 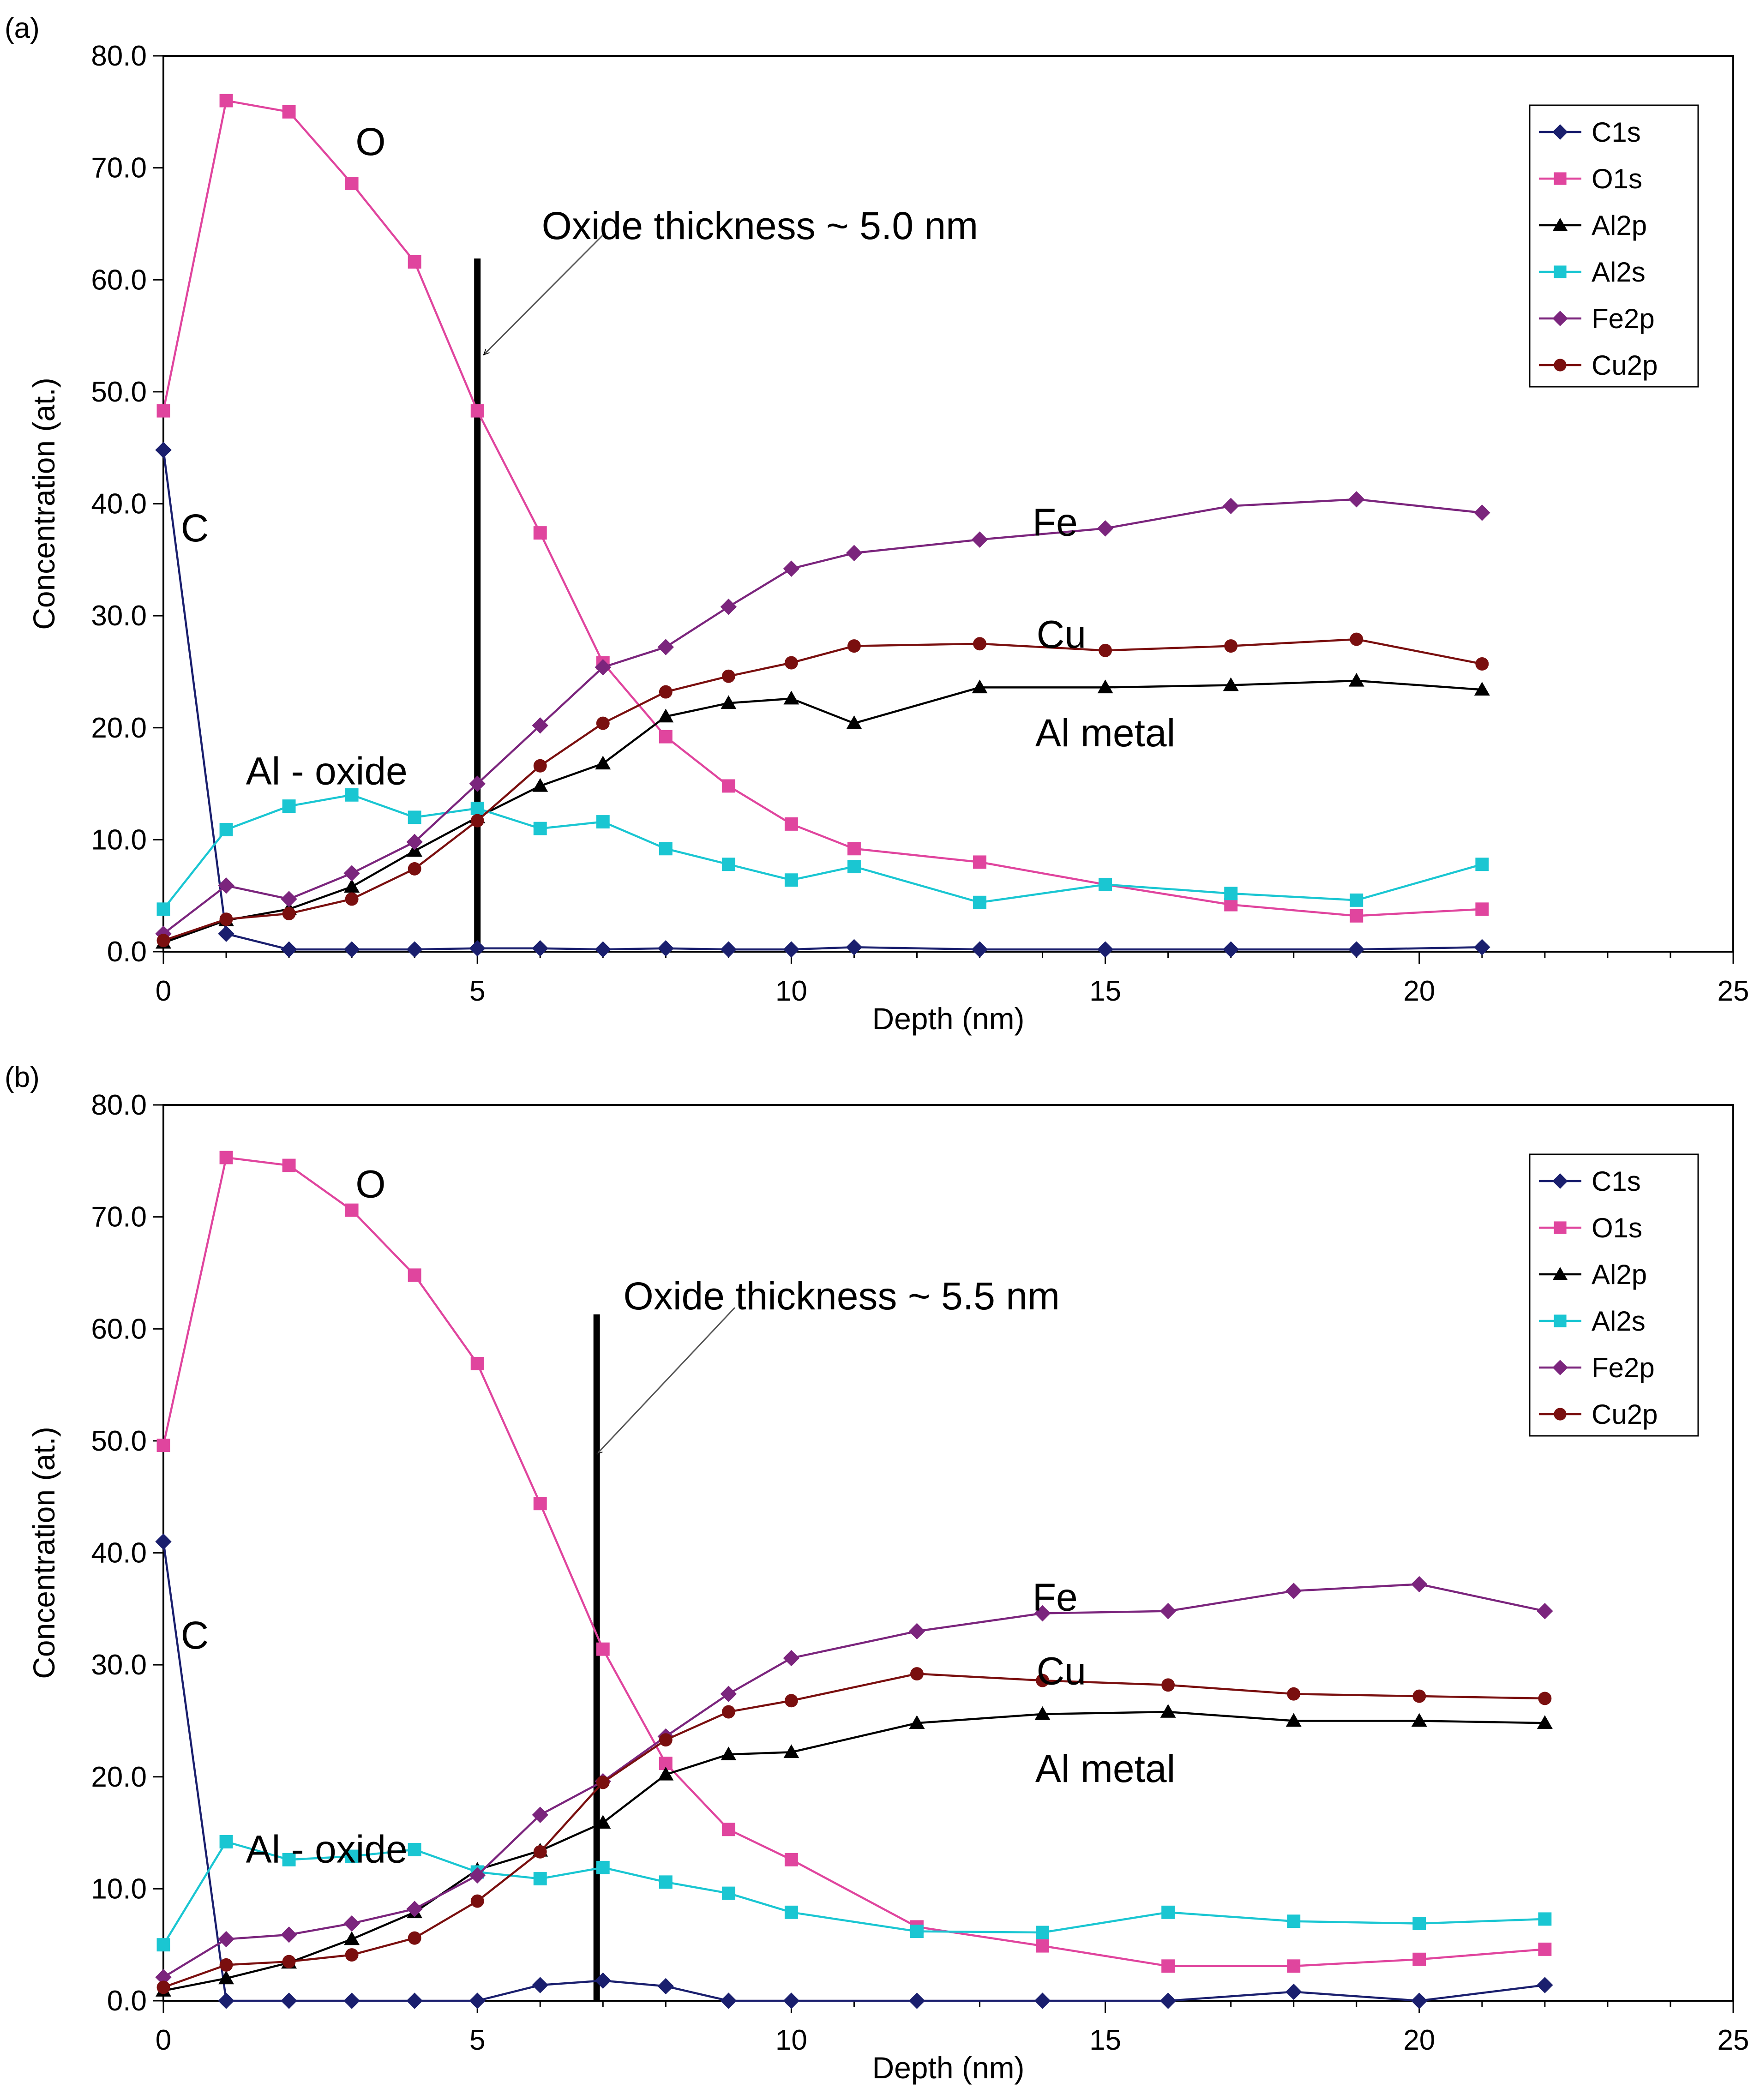 I want to click on y-tick-label: 80.0, so click(x=119, y=1105).